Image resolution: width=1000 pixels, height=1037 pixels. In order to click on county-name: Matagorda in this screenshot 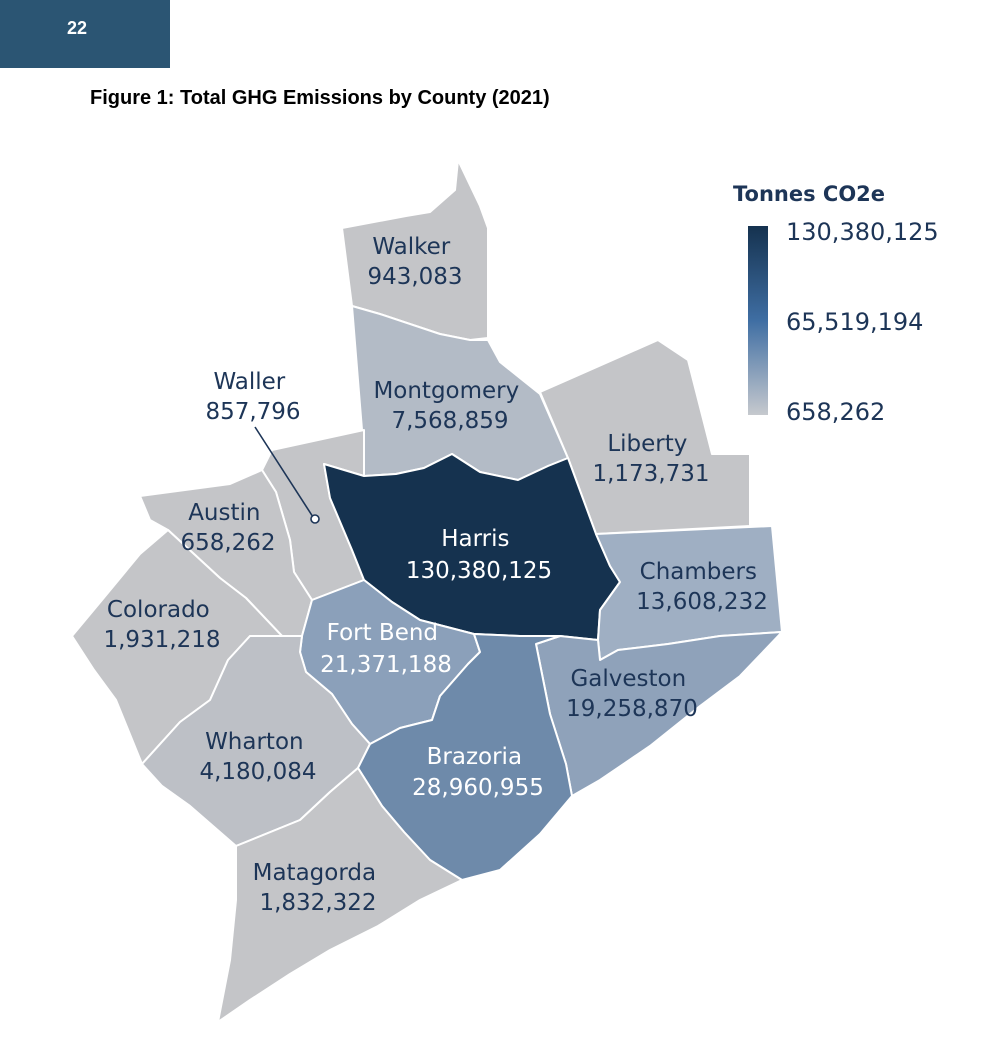, I will do `click(314, 873)`.